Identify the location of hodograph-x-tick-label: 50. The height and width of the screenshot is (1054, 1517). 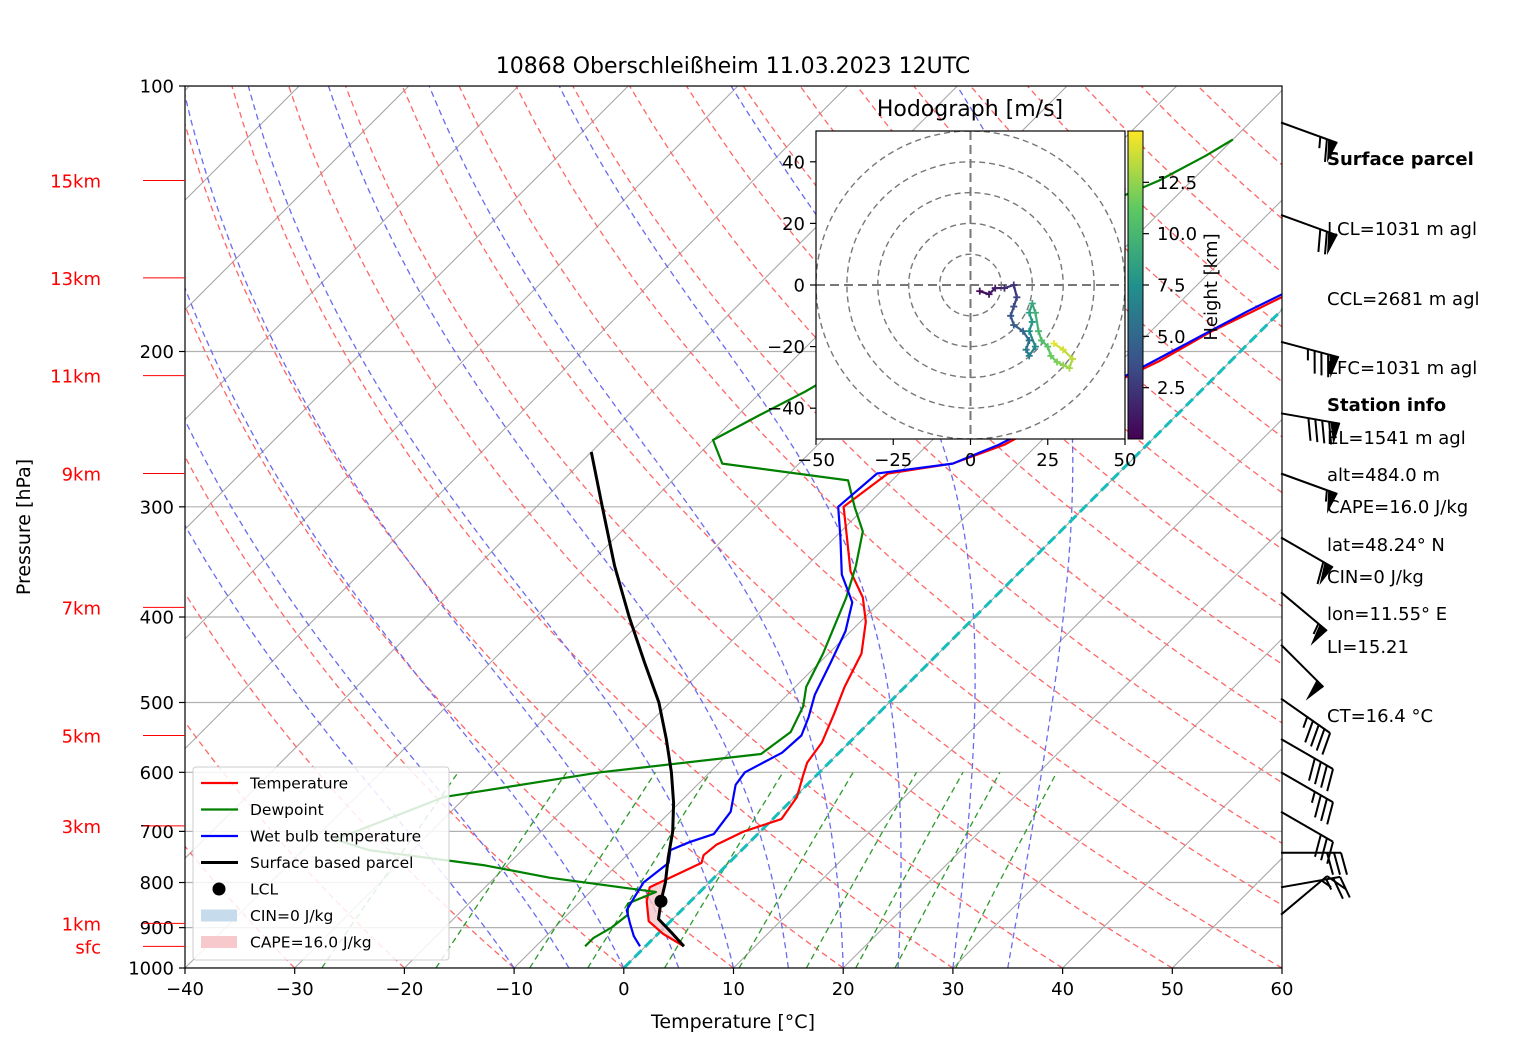
(1125, 460).